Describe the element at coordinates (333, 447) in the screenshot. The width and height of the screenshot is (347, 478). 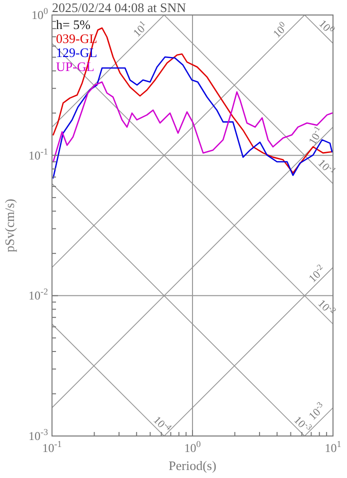
I see `x-tick-label: 10$^{1}$` at that location.